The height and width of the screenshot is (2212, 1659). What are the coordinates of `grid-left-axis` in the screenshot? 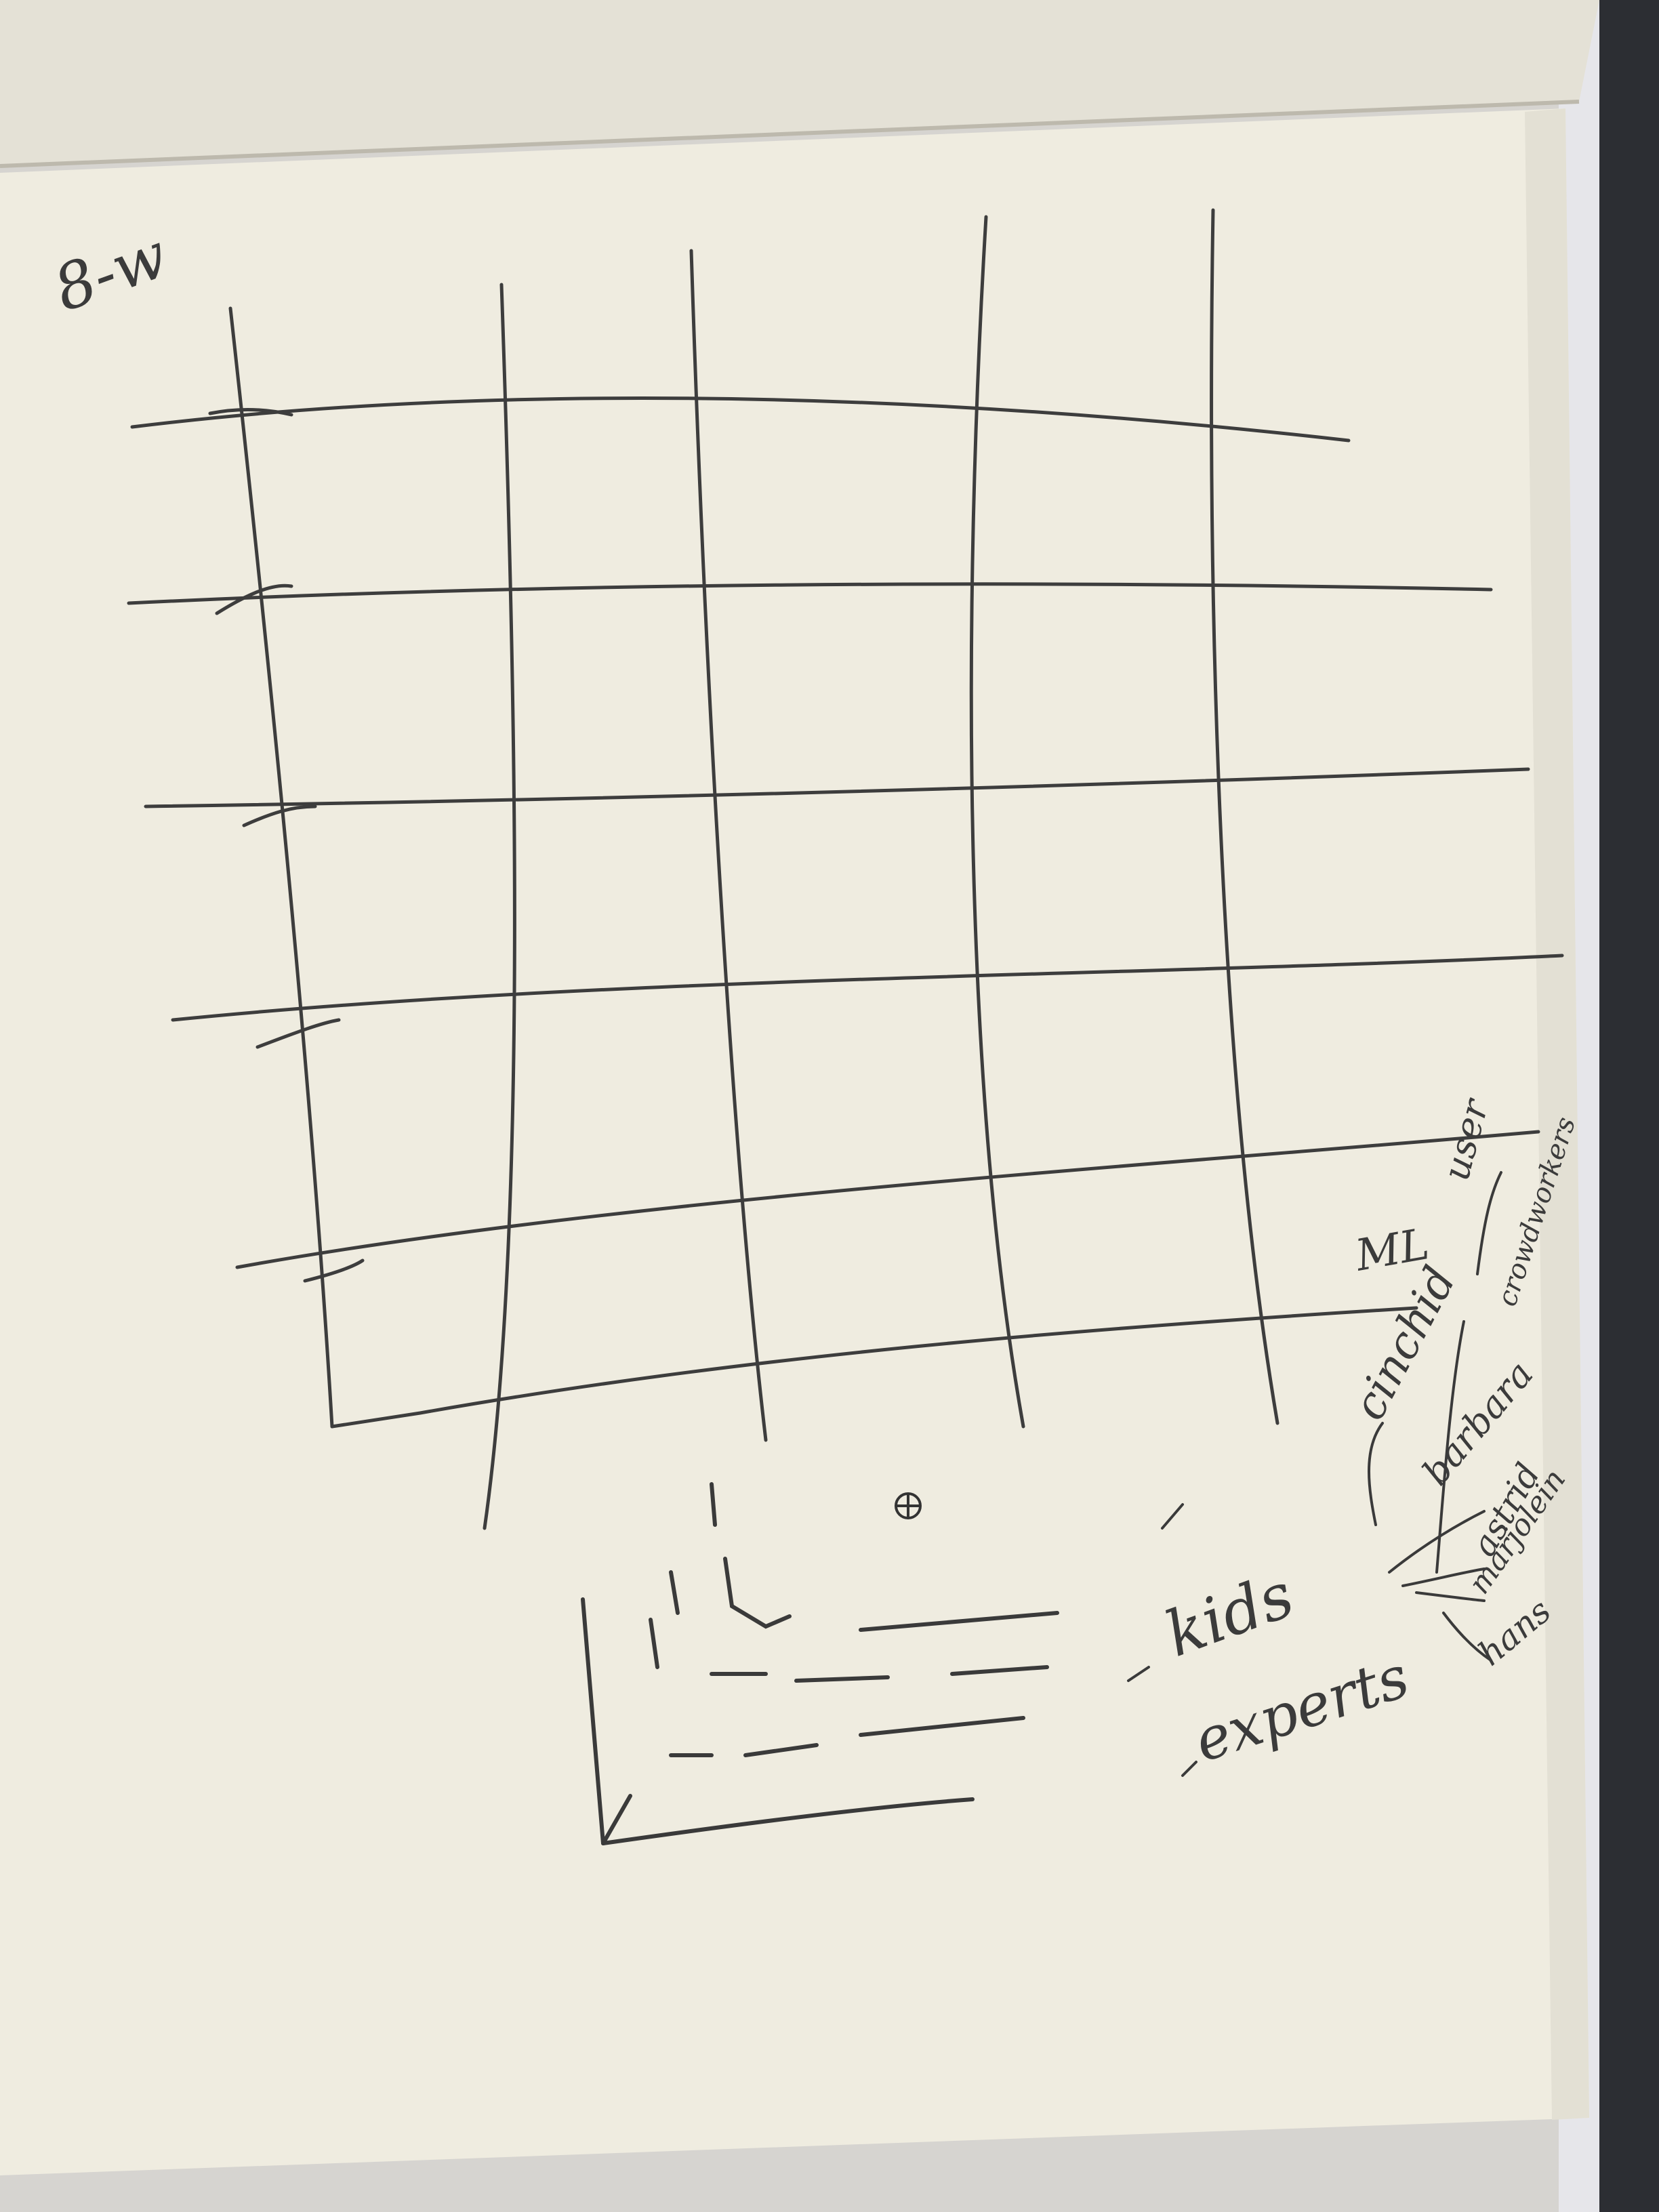 It's located at (281, 868).